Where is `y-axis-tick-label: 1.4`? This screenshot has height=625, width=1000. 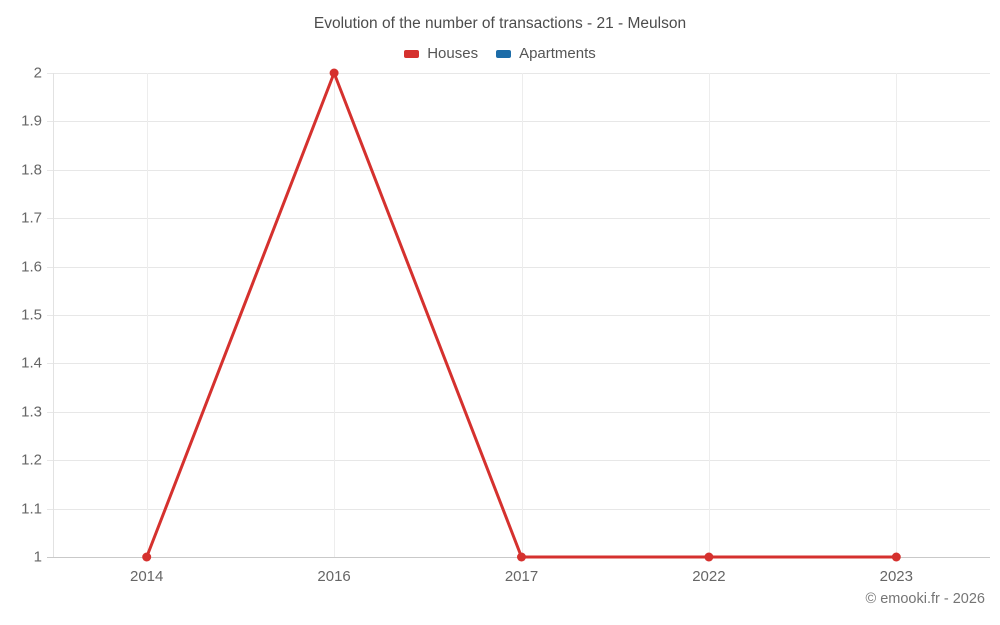
y-axis-tick-label: 1.4 is located at coordinates (31, 363).